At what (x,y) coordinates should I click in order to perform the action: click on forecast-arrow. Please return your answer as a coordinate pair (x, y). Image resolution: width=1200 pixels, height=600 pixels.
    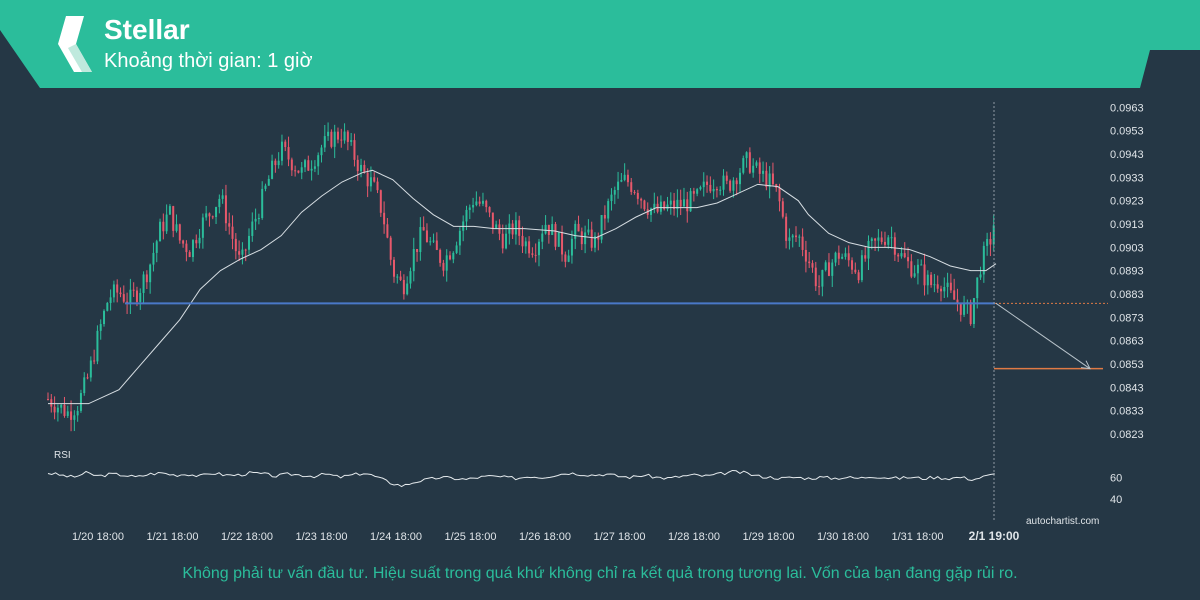
    Looking at the image, I should click on (1043, 336).